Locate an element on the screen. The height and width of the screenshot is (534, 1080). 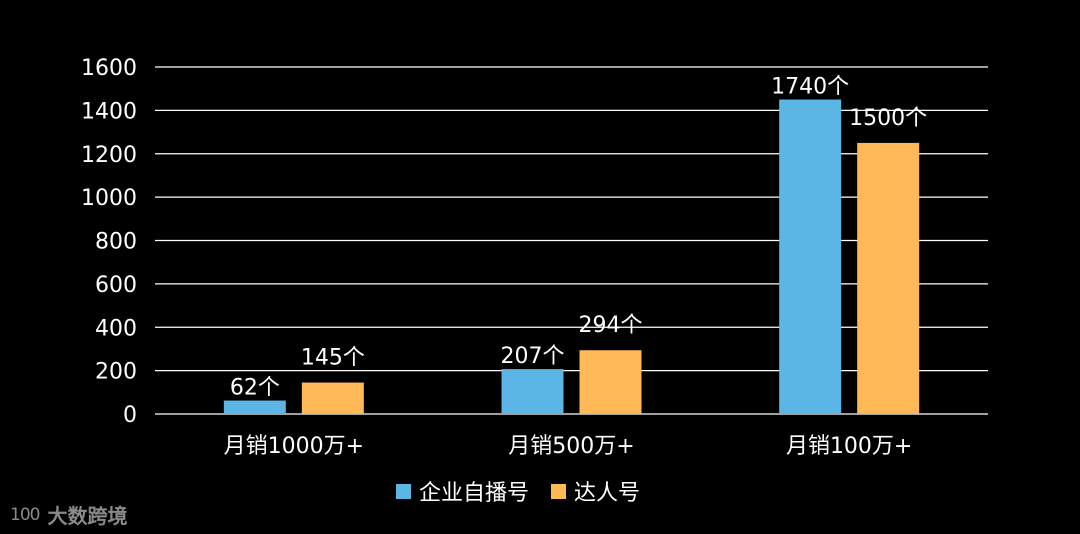
y-tick-label: 1200 is located at coordinates (109, 155).